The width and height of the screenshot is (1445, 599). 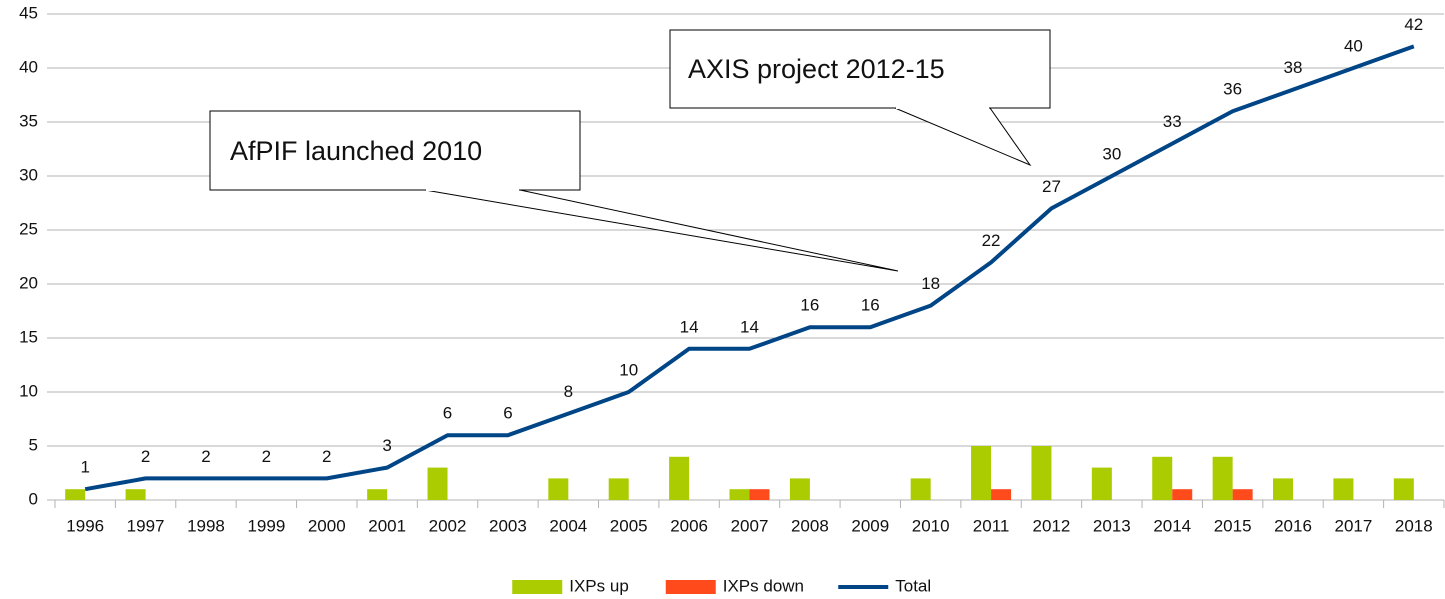 I want to click on legend-label: IXPs down, so click(x=763, y=585).